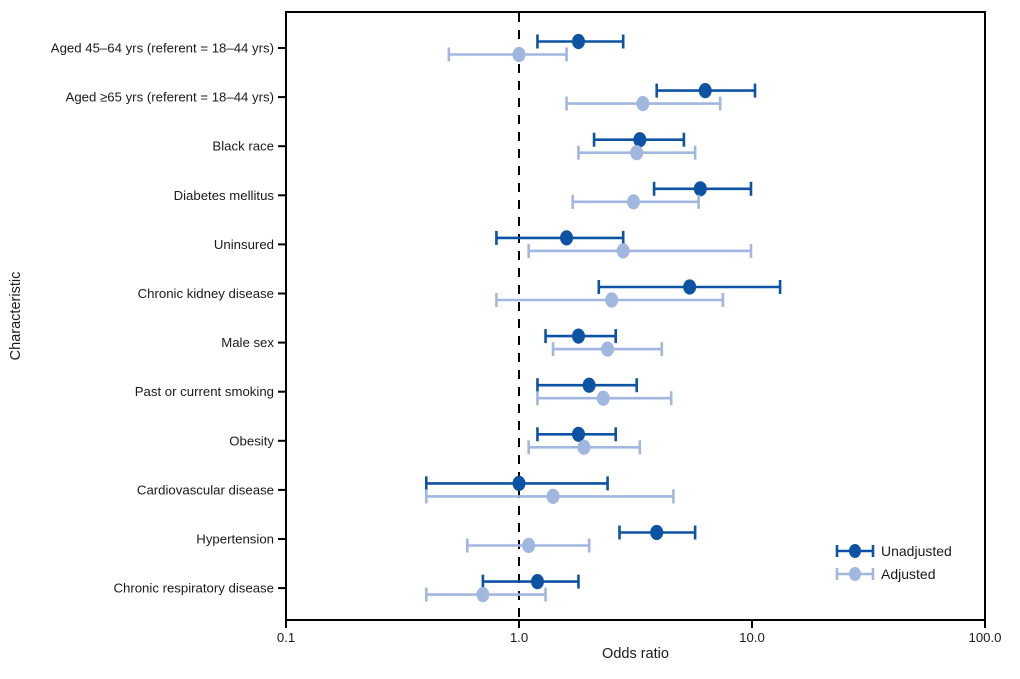 The height and width of the screenshot is (679, 1020). I want to click on x-tick-label: 1.0, so click(519, 637).